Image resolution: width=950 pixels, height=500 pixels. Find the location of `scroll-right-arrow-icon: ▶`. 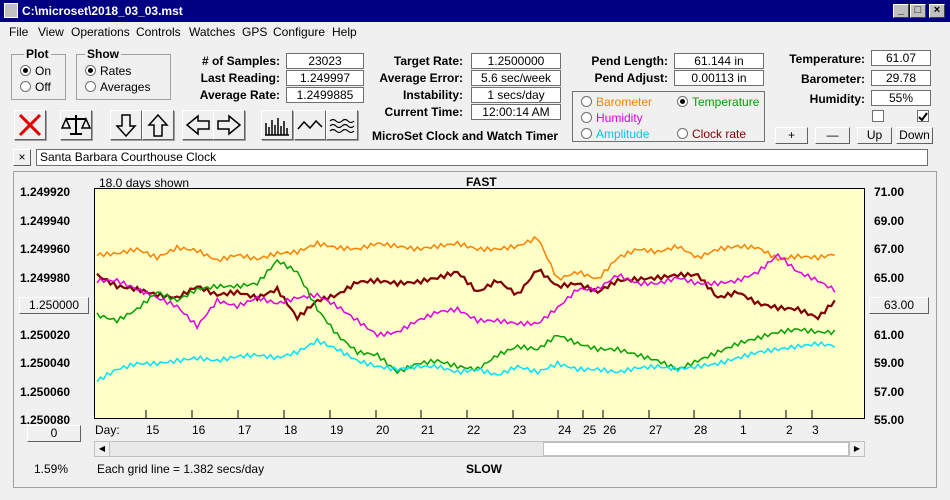

scroll-right-arrow-icon: ▶ is located at coordinates (856, 449).